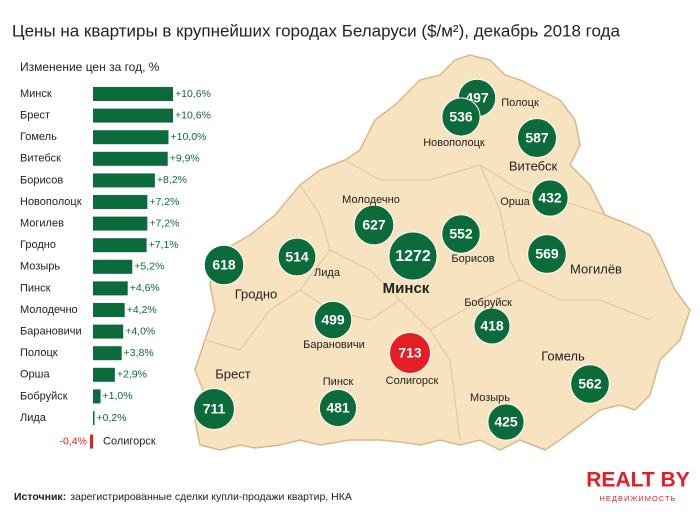  What do you see at coordinates (185, 159) in the screenshot?
I see `value-label: +9,9%` at bounding box center [185, 159].